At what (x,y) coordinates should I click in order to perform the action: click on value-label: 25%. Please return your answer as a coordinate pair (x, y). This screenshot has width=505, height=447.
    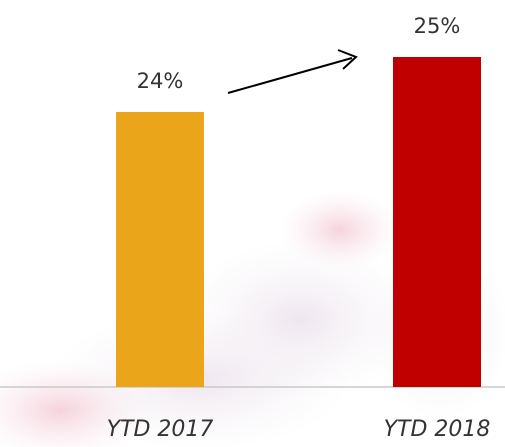
    Looking at the image, I should click on (437, 26).